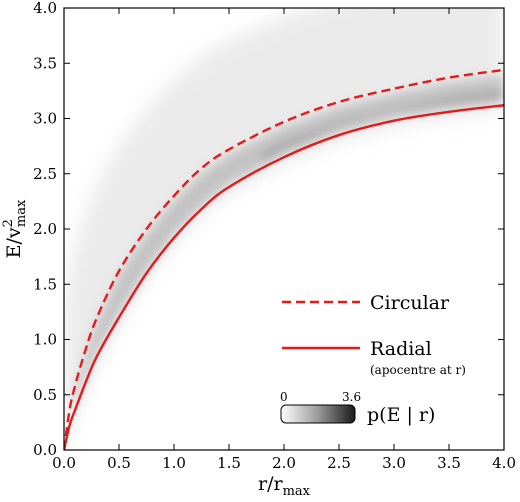  What do you see at coordinates (45, 229) in the screenshot?
I see `y-tick-label: 2.0` at bounding box center [45, 229].